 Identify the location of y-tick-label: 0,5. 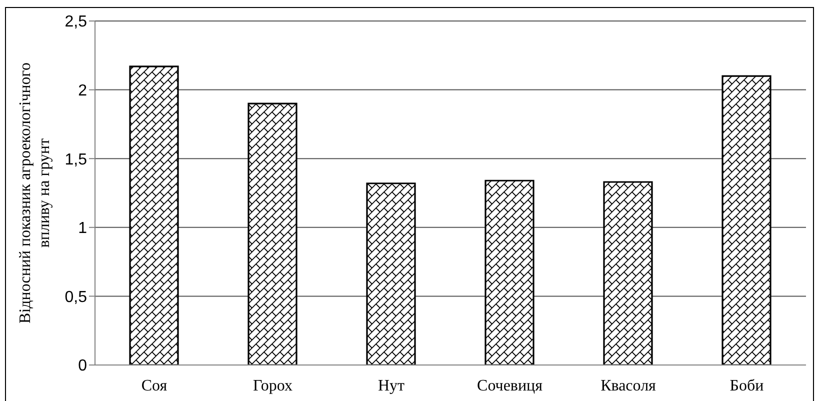
(76, 297).